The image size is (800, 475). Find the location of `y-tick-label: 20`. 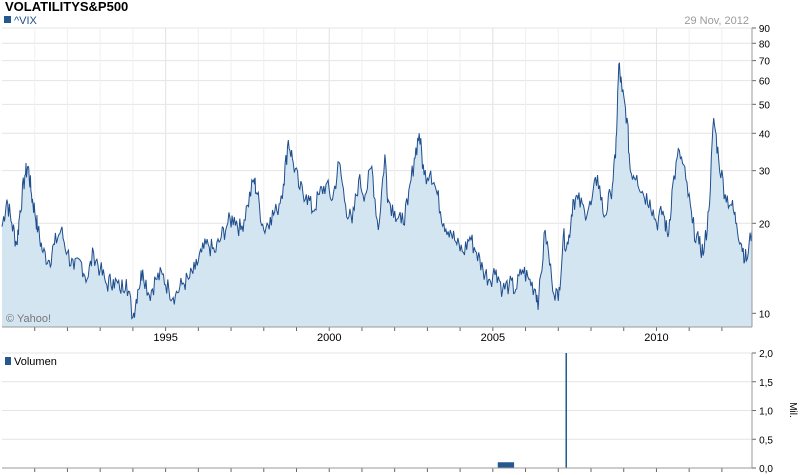

y-tick-label: 20 is located at coordinates (765, 224).